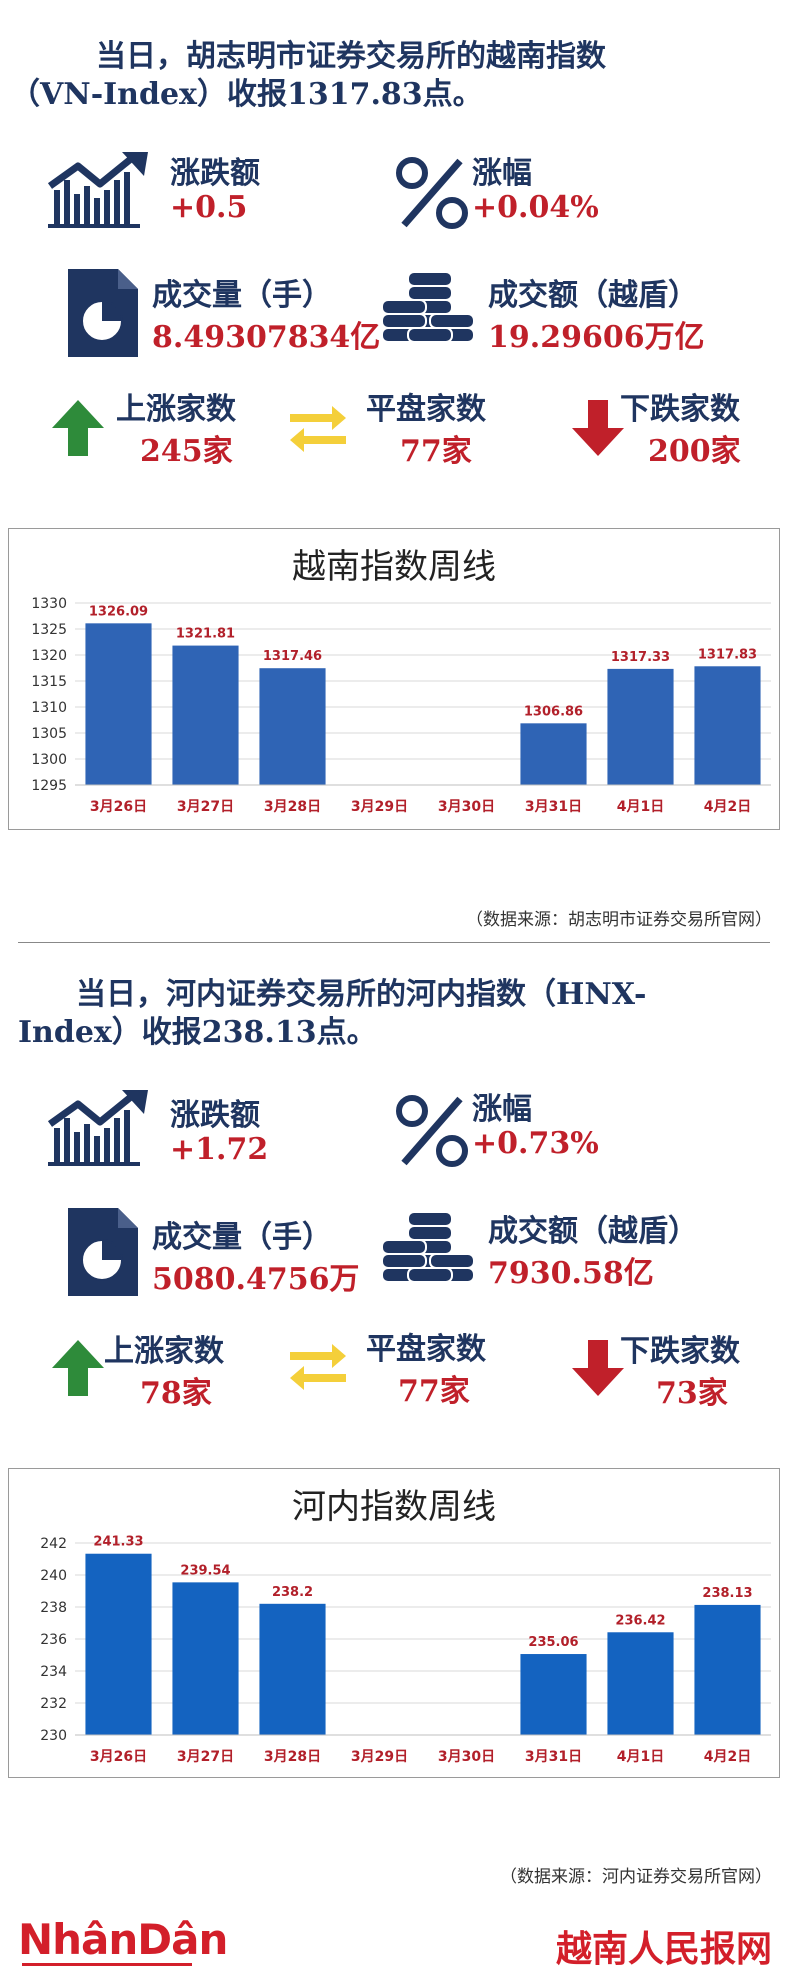 Image resolution: width=790 pixels, height=1975 pixels. What do you see at coordinates (53, 1704) in the screenshot?
I see `hnx-ytick-label: 232` at bounding box center [53, 1704].